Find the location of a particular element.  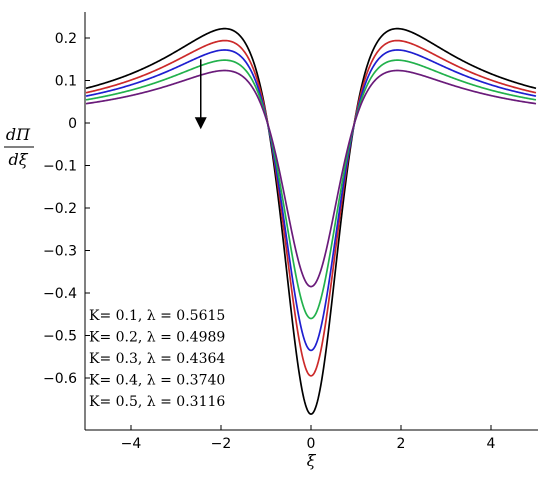

legend-entry-5: K= 0.5, λ = 0.3116 is located at coordinates (157, 402).